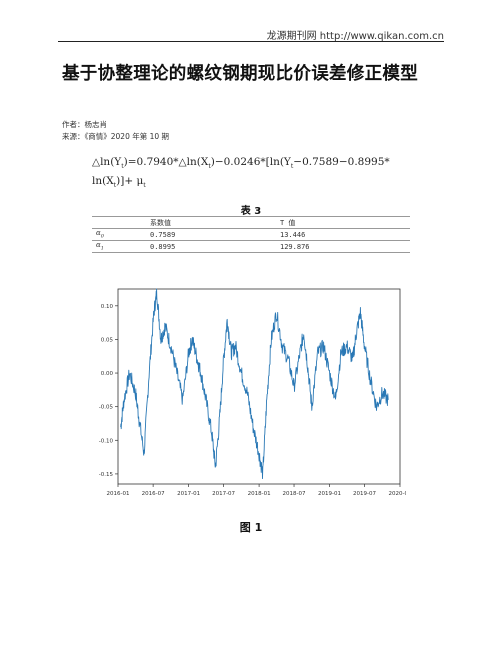 This screenshot has width=502, height=649. I want to click on journal-site-header: 龙源期刊网 http://www.qikan.com.cn, so click(355, 36).